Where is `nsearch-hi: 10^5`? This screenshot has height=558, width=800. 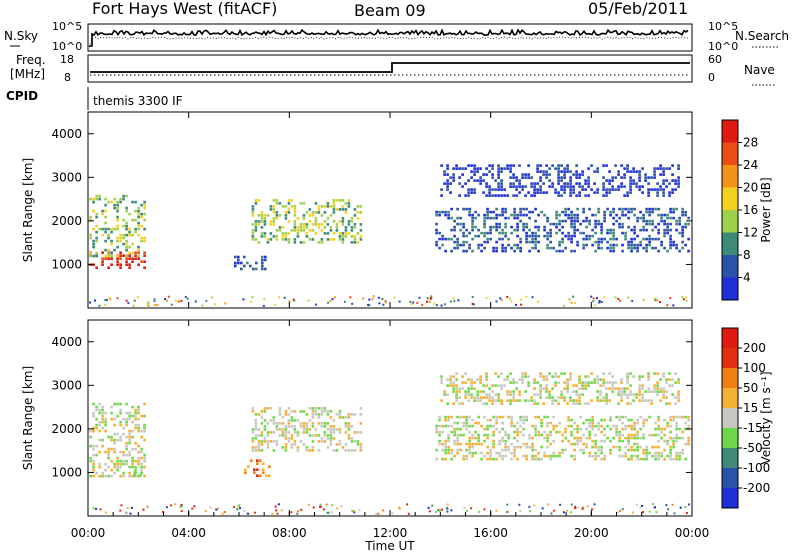 nsearch-hi: 10^5 is located at coordinates (723, 26).